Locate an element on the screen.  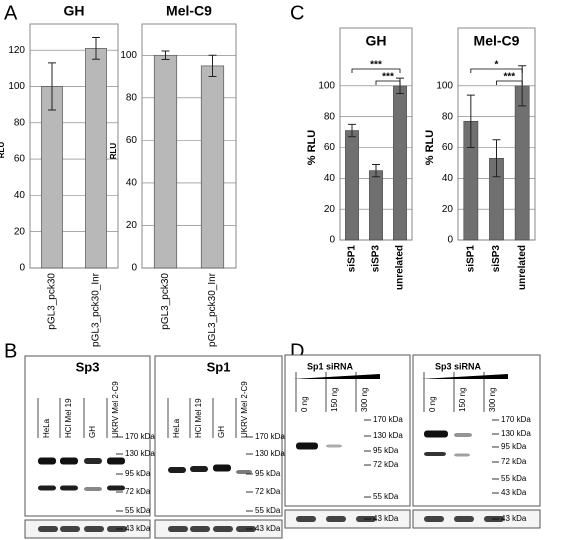
blot-title: Sp3 siRNA is located at coordinates (458, 366).